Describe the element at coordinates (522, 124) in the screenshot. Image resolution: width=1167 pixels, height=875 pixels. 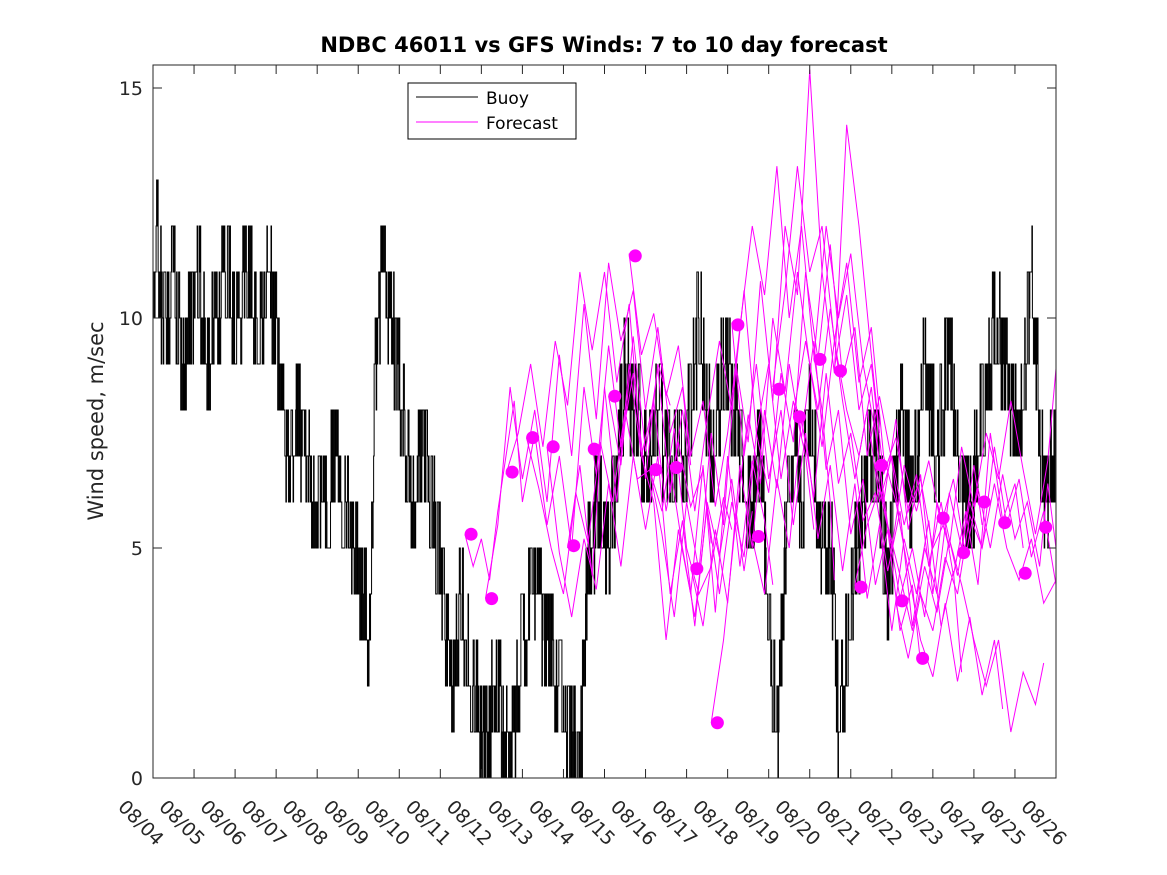
I see `legend-forecast-label: Forecast` at that location.